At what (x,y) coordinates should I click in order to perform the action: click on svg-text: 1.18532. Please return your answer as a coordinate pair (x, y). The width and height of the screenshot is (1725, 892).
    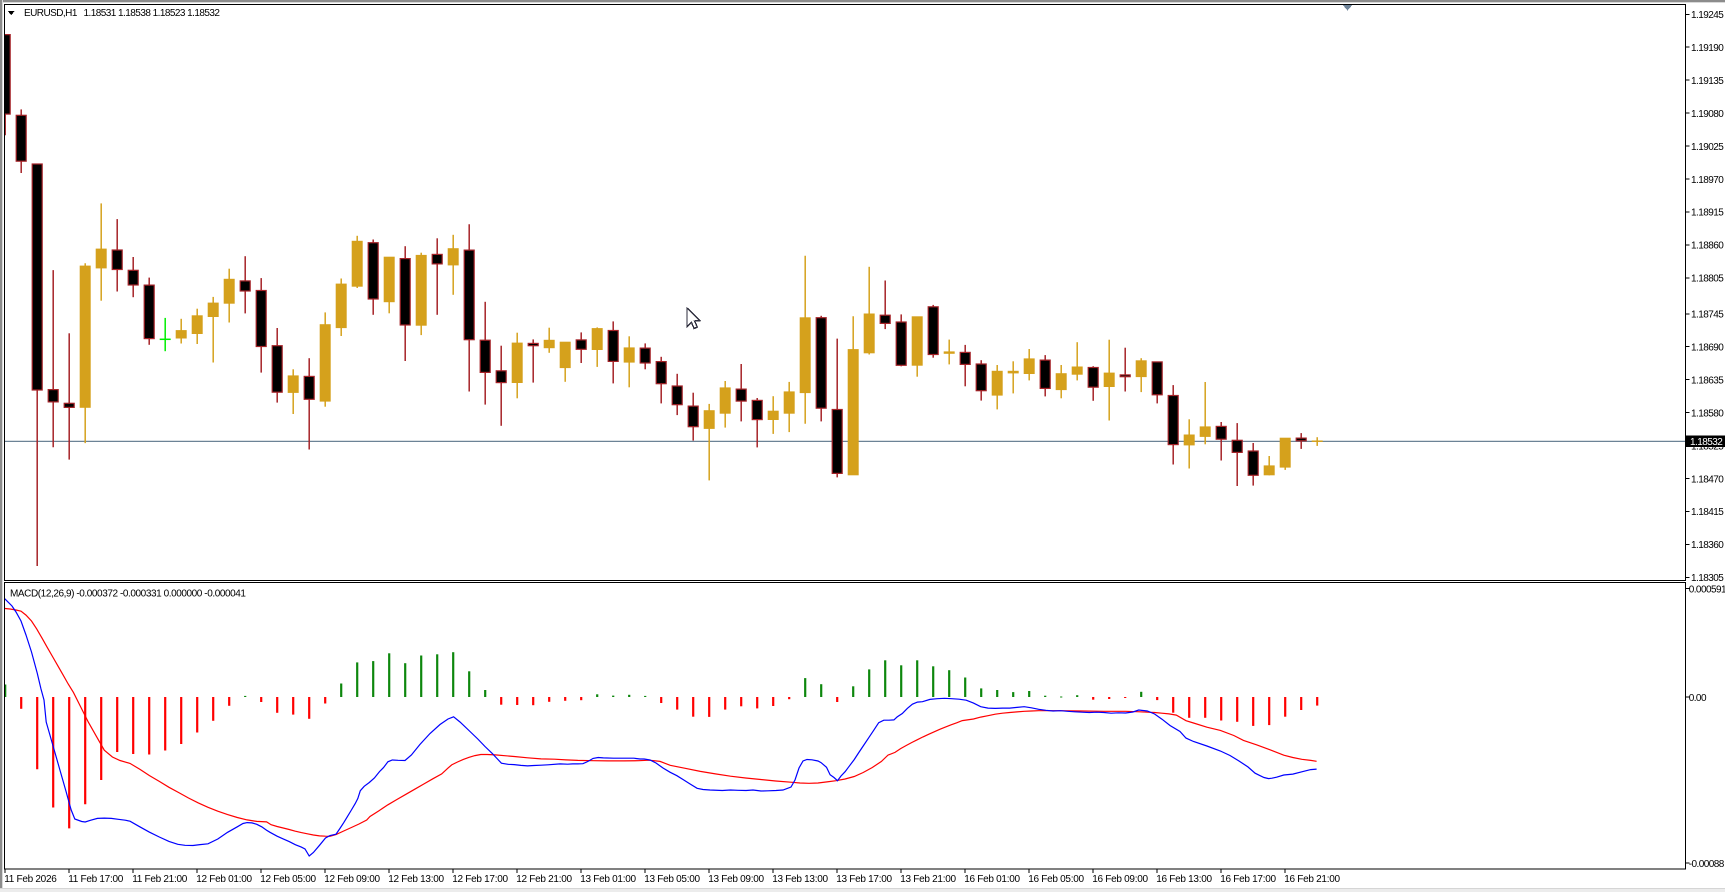
    Looking at the image, I should click on (1706, 442).